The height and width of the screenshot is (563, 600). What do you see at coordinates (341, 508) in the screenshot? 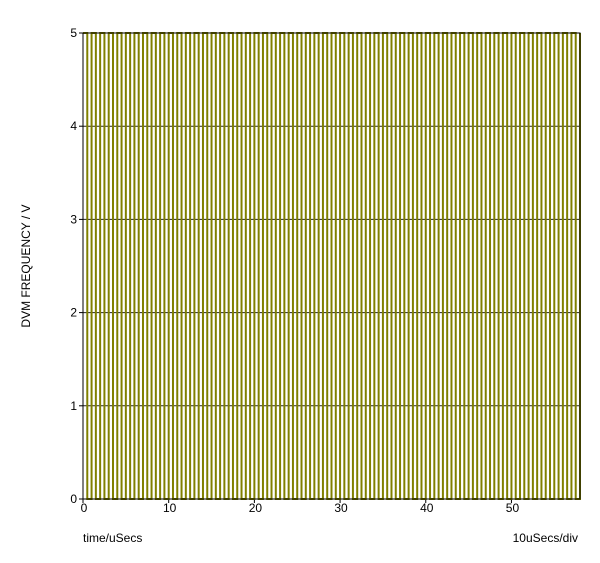
I see `x-tick-label: 30` at bounding box center [341, 508].